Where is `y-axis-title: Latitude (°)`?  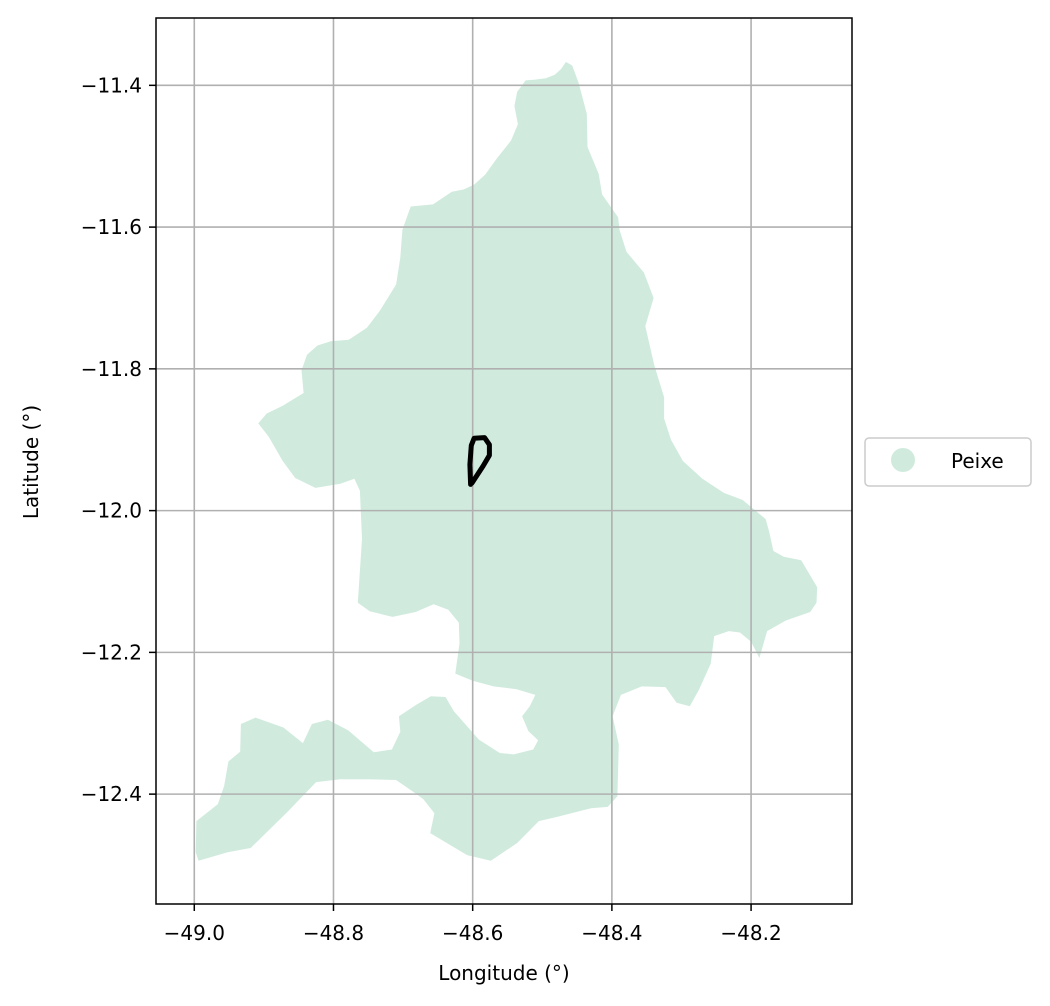 y-axis-title: Latitude (°) is located at coordinates (31, 462).